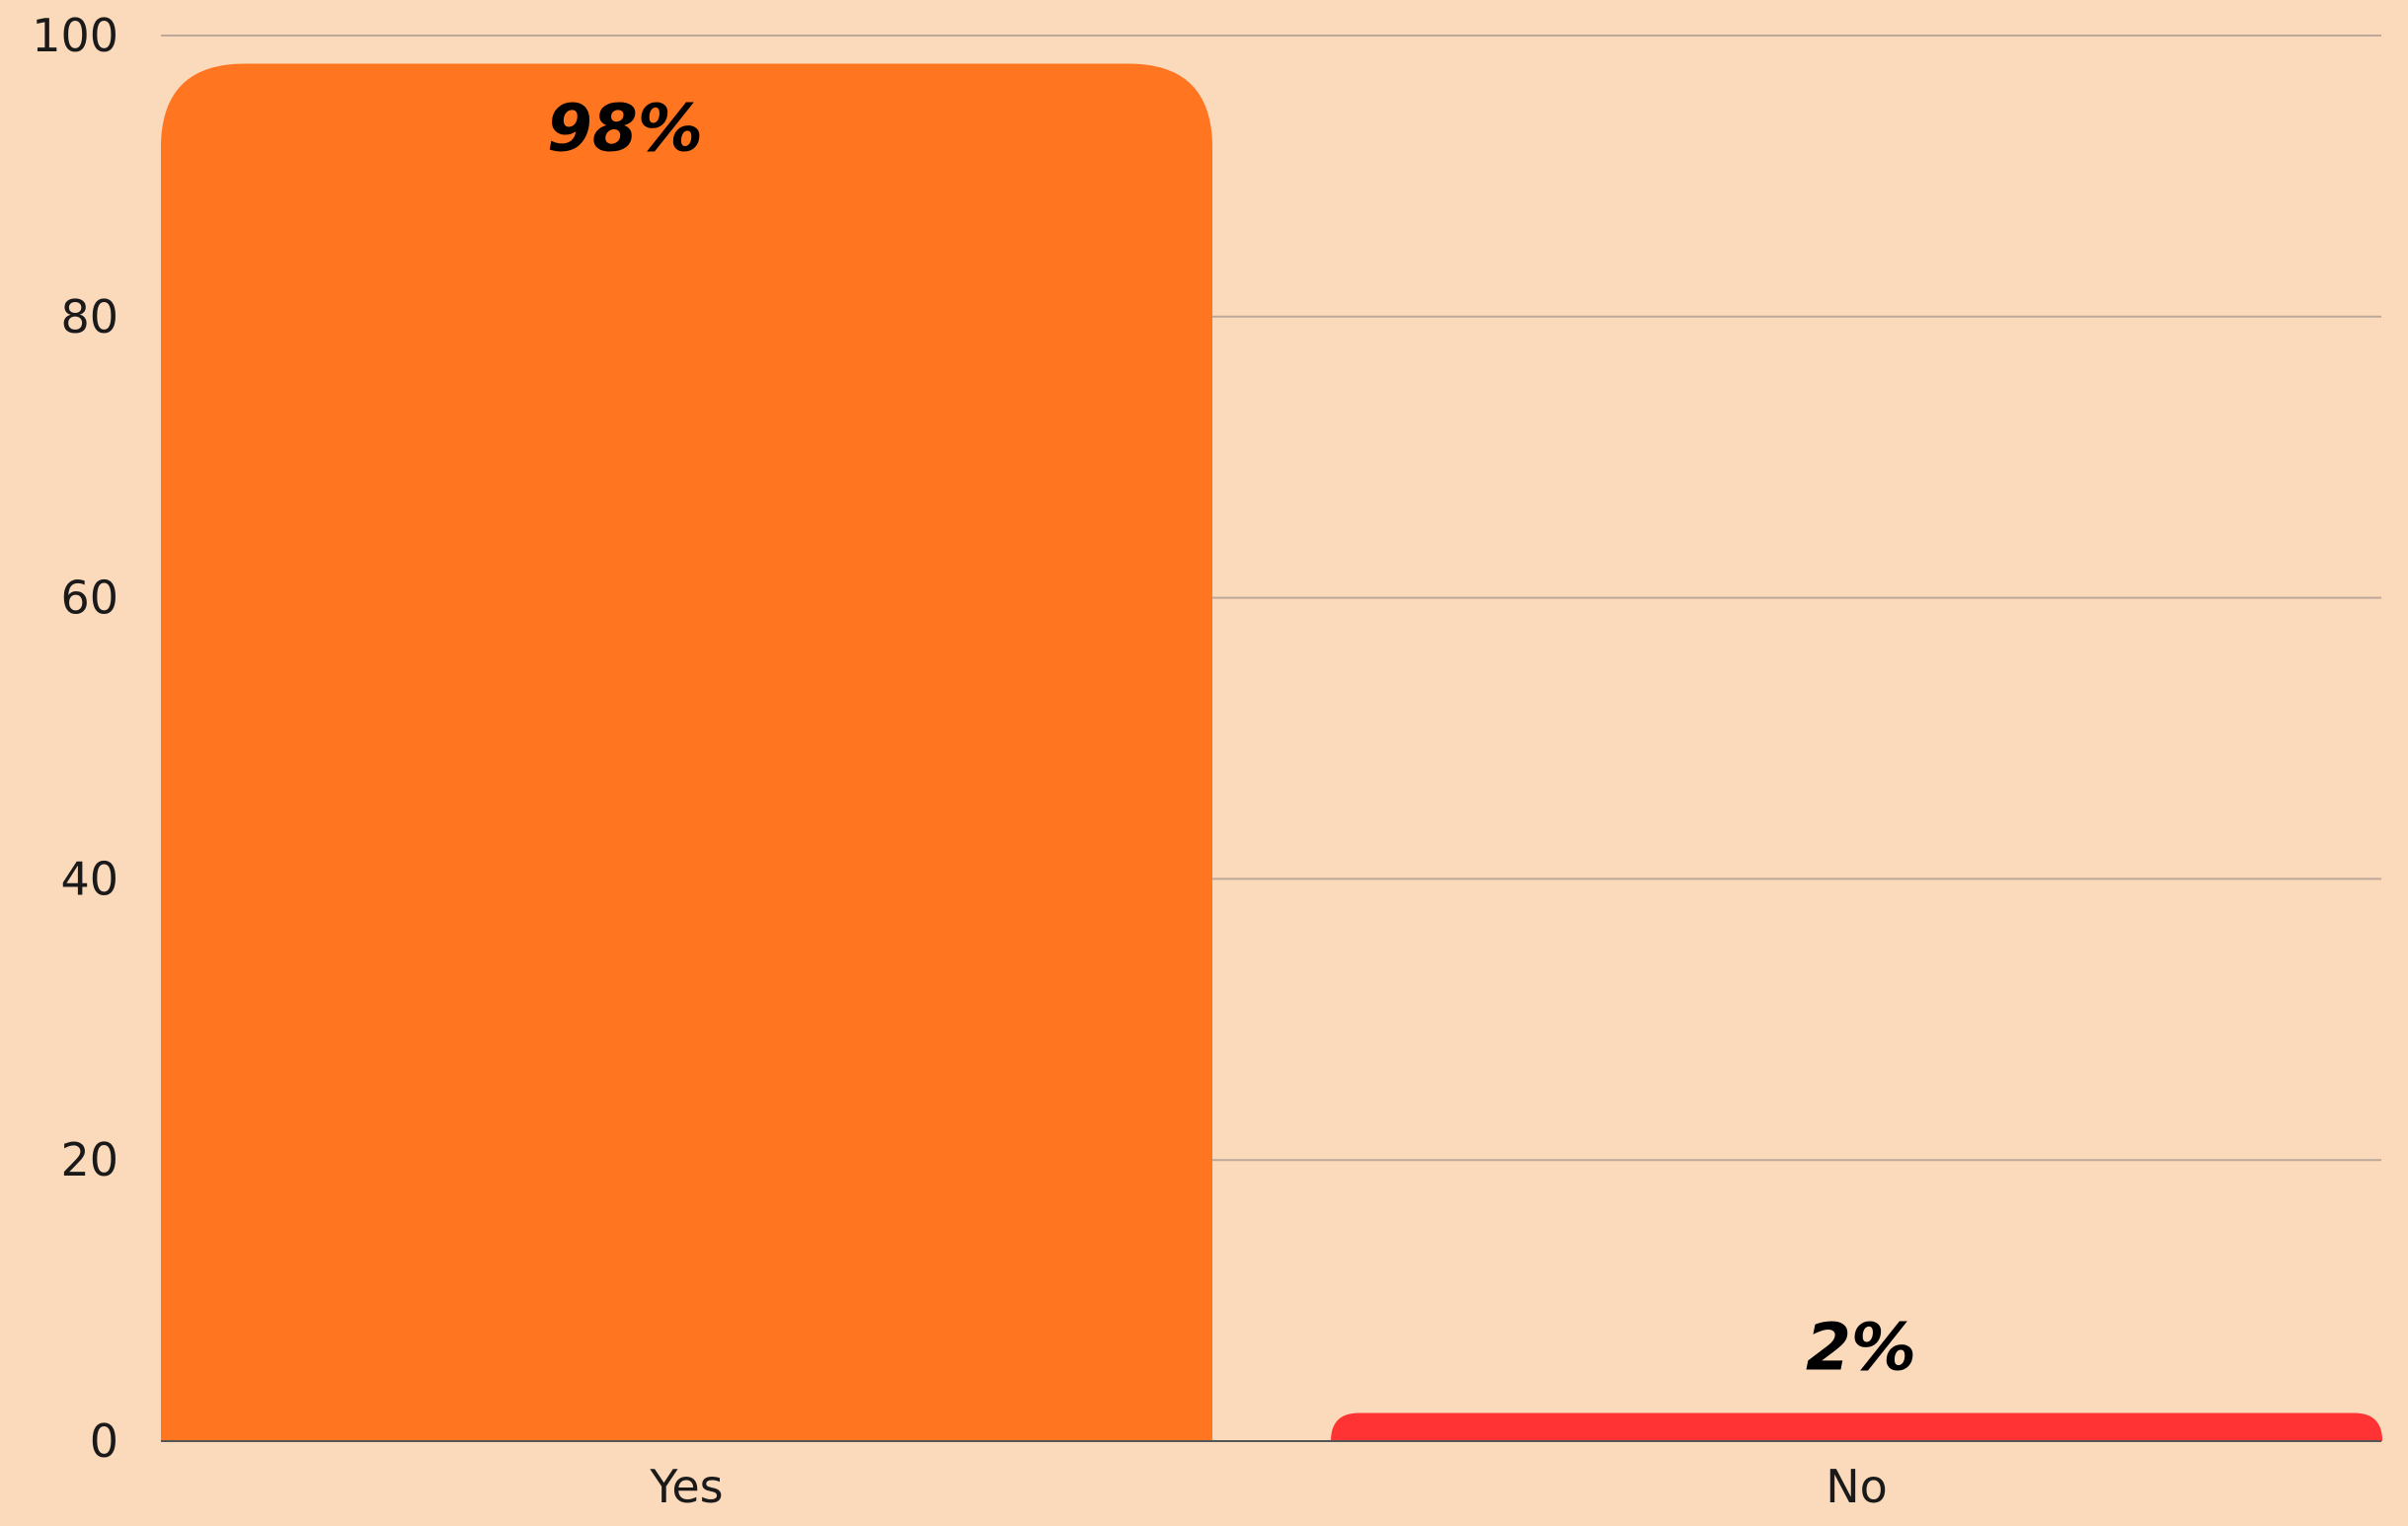  What do you see at coordinates (625, 128) in the screenshot?
I see `data-label-yes: 98%` at bounding box center [625, 128].